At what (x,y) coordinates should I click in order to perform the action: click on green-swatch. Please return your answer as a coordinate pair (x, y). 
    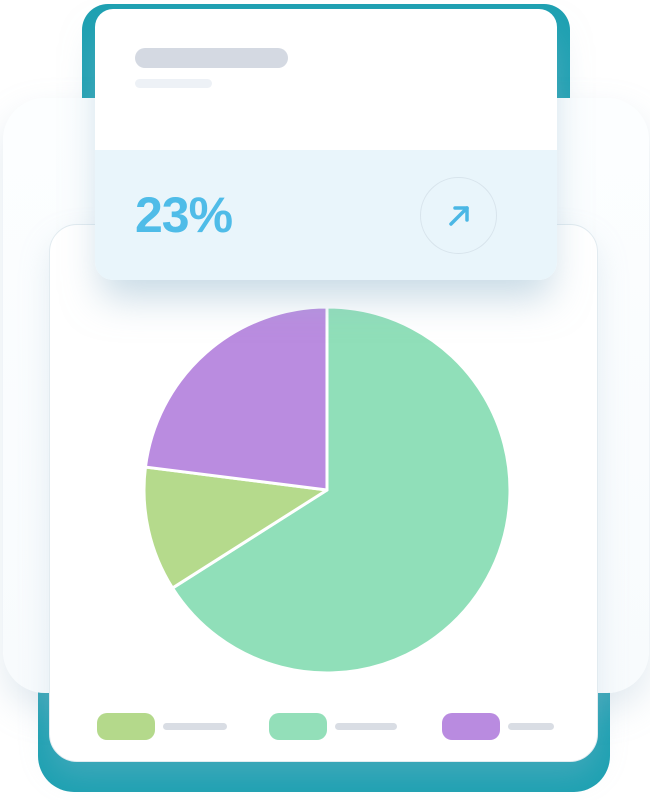
    Looking at the image, I should click on (298, 726).